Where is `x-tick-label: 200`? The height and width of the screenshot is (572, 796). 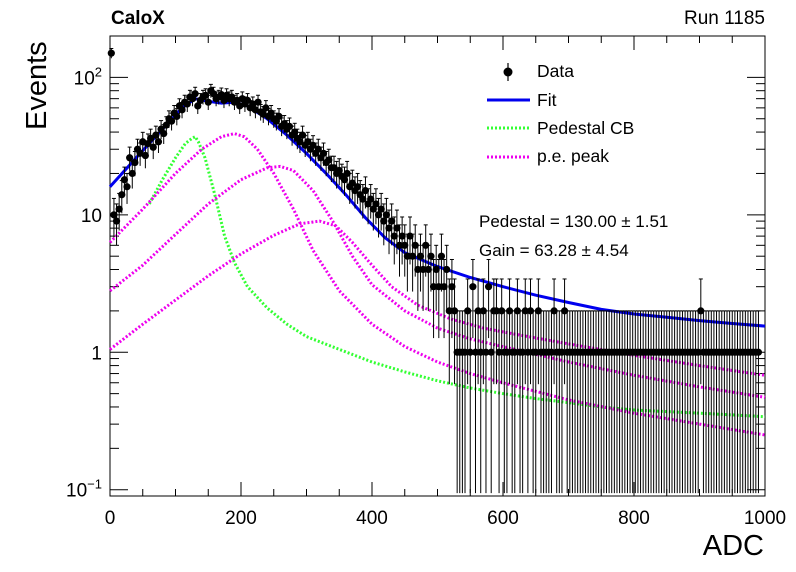 x-tick-label: 200 is located at coordinates (241, 518).